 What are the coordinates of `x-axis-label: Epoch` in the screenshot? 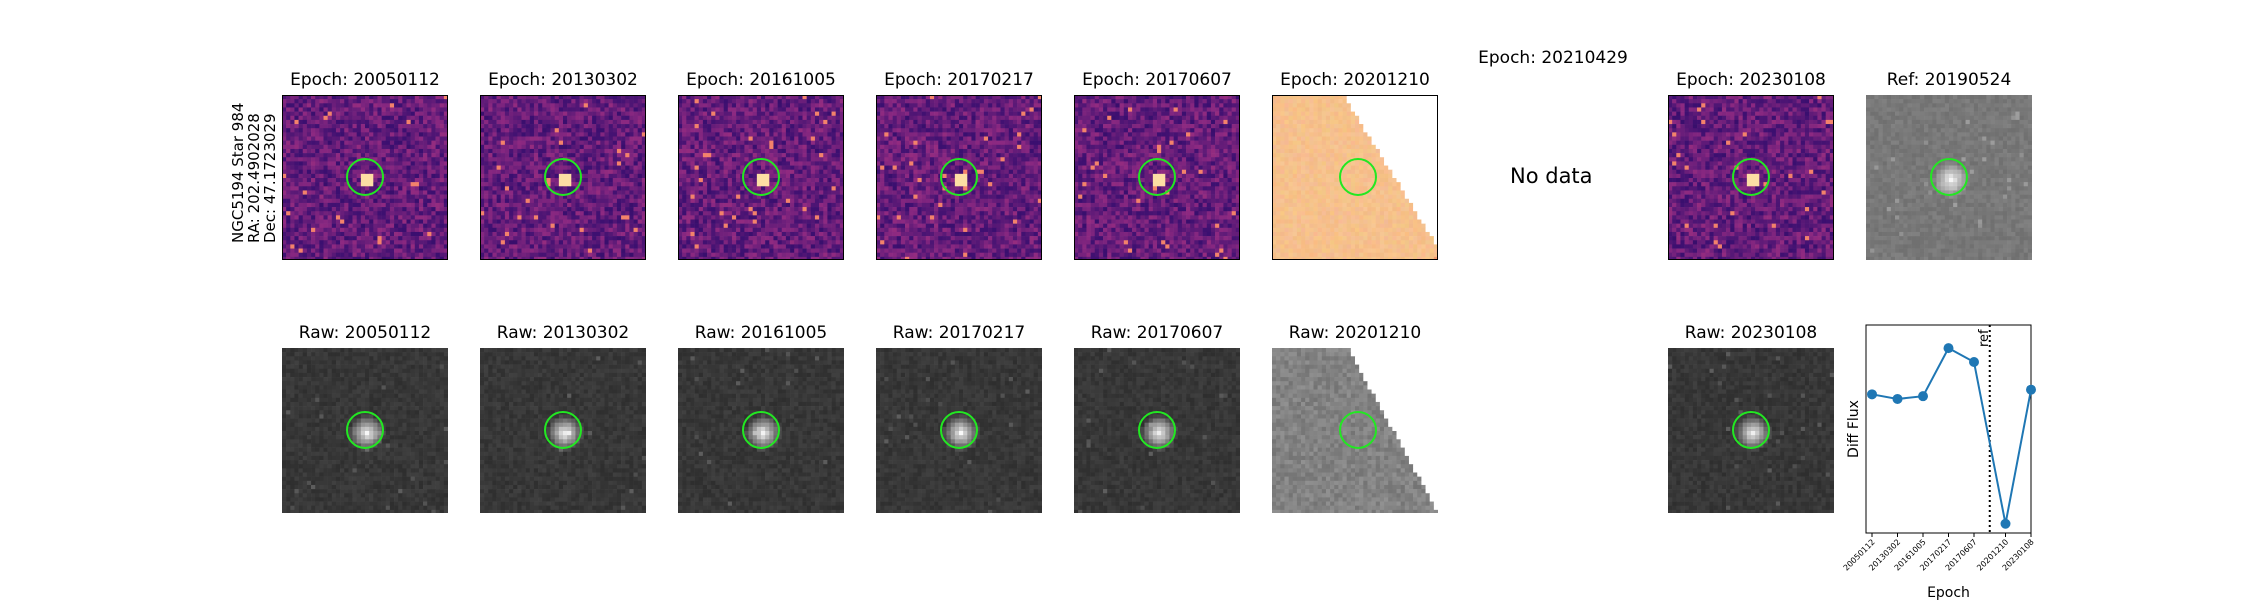 It's located at (1948, 592).